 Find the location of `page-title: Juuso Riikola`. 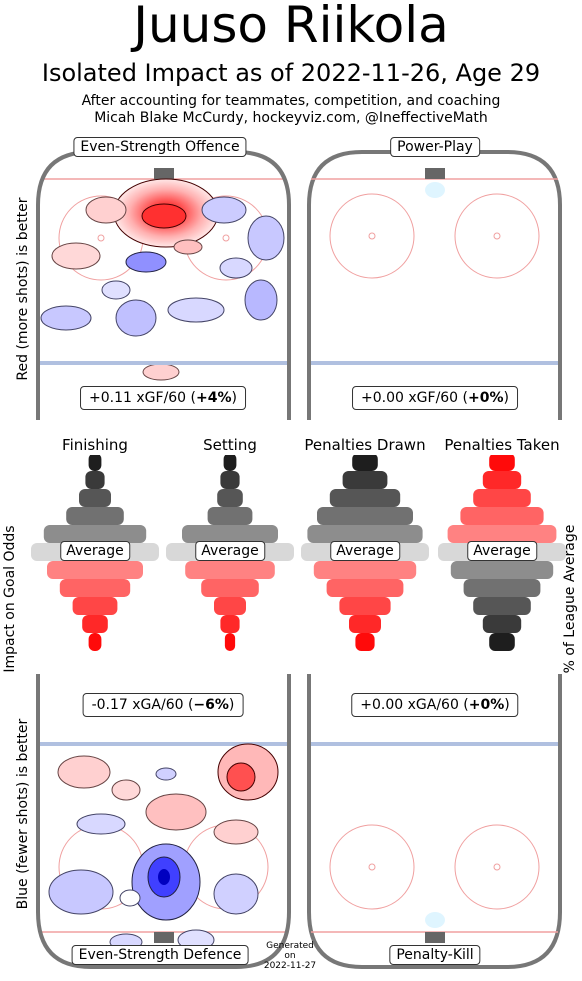

page-title: Juuso Riikola is located at coordinates (291, 27).